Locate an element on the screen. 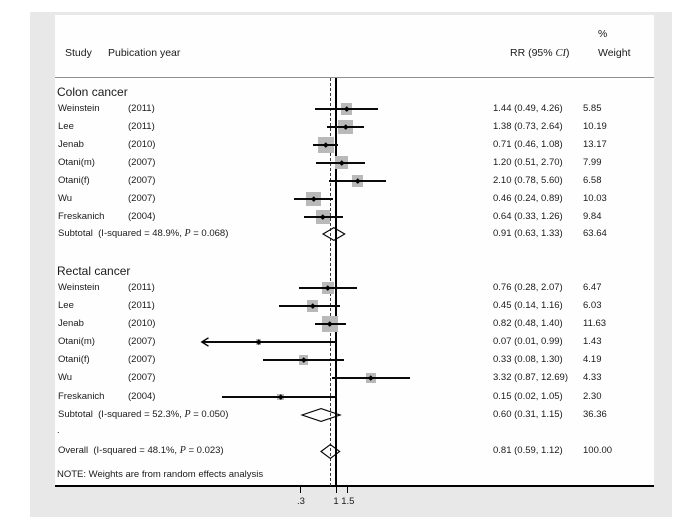 Image resolution: width=692 pixels, height=525 pixels. rr-ci-value: 0.64 (0.33, 1.26) is located at coordinates (528, 216).